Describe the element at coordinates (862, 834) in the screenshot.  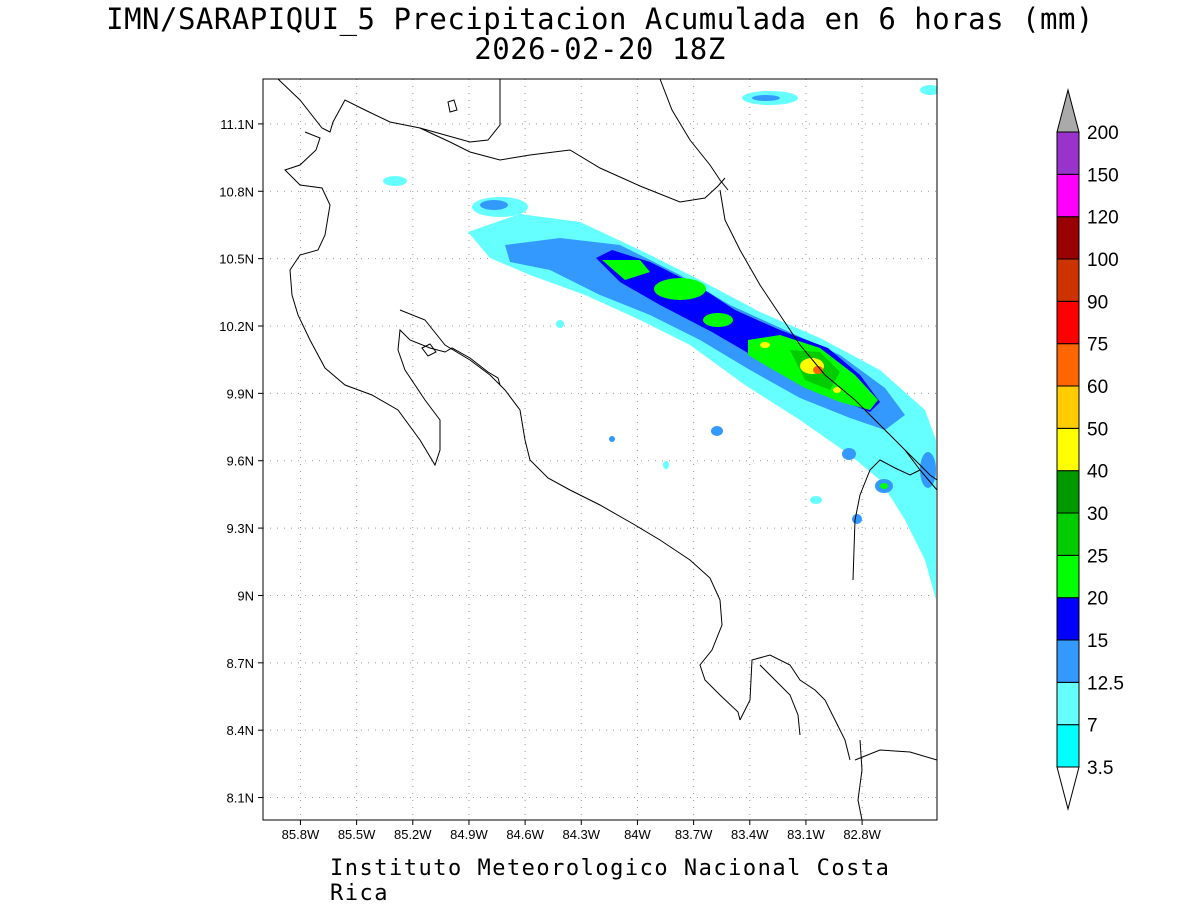
I see `lon-tick-label: 82.8W` at that location.